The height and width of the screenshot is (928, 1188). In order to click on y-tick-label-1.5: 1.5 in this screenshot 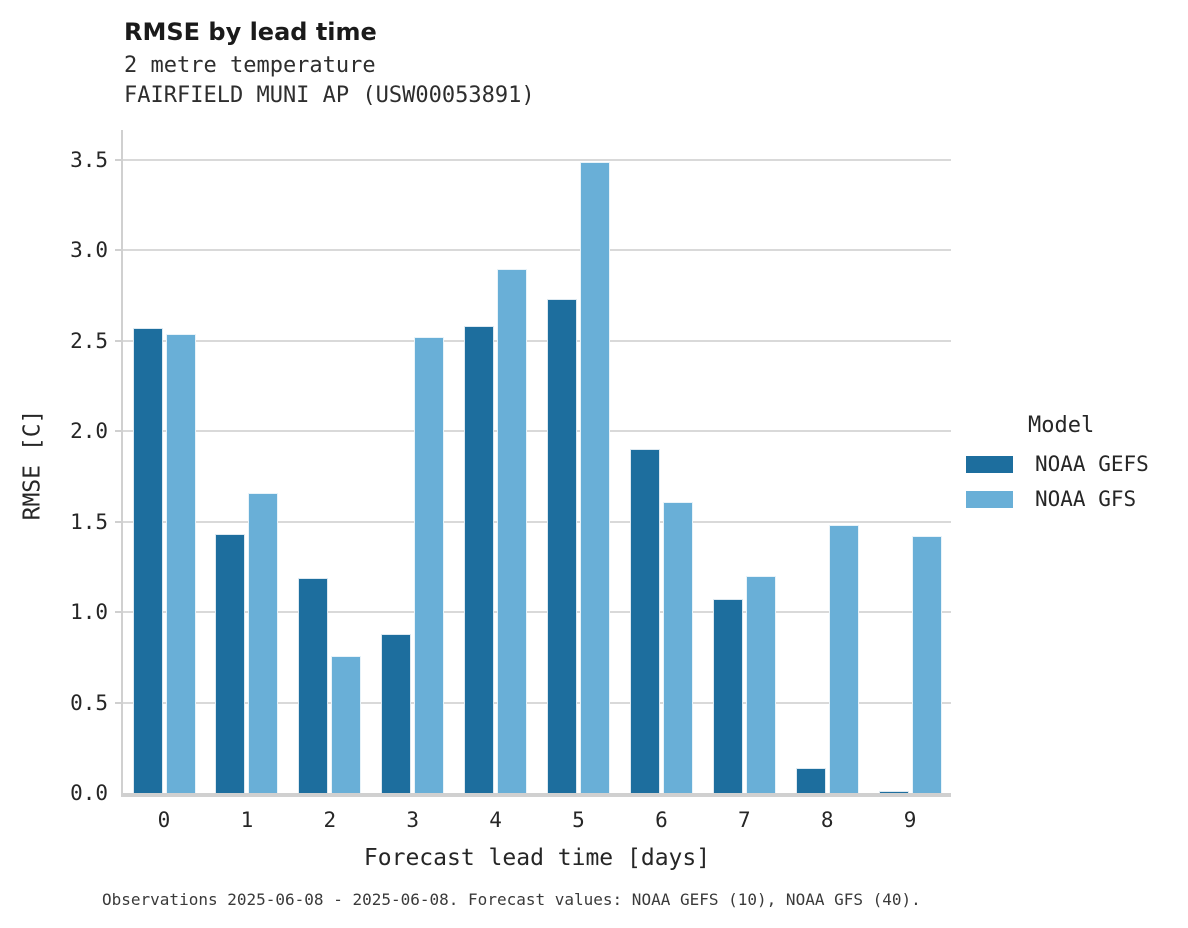, I will do `click(89, 521)`.